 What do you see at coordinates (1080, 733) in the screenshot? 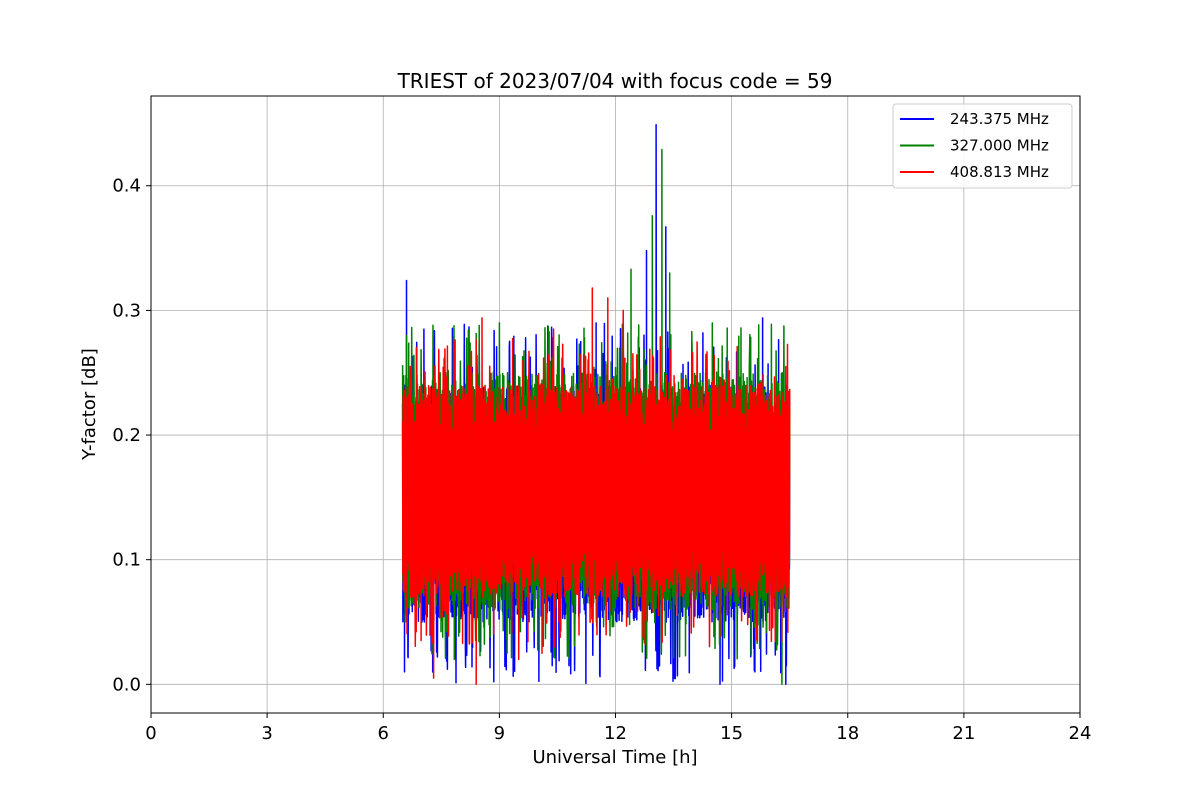
I see `x-tick-label: 24` at bounding box center [1080, 733].